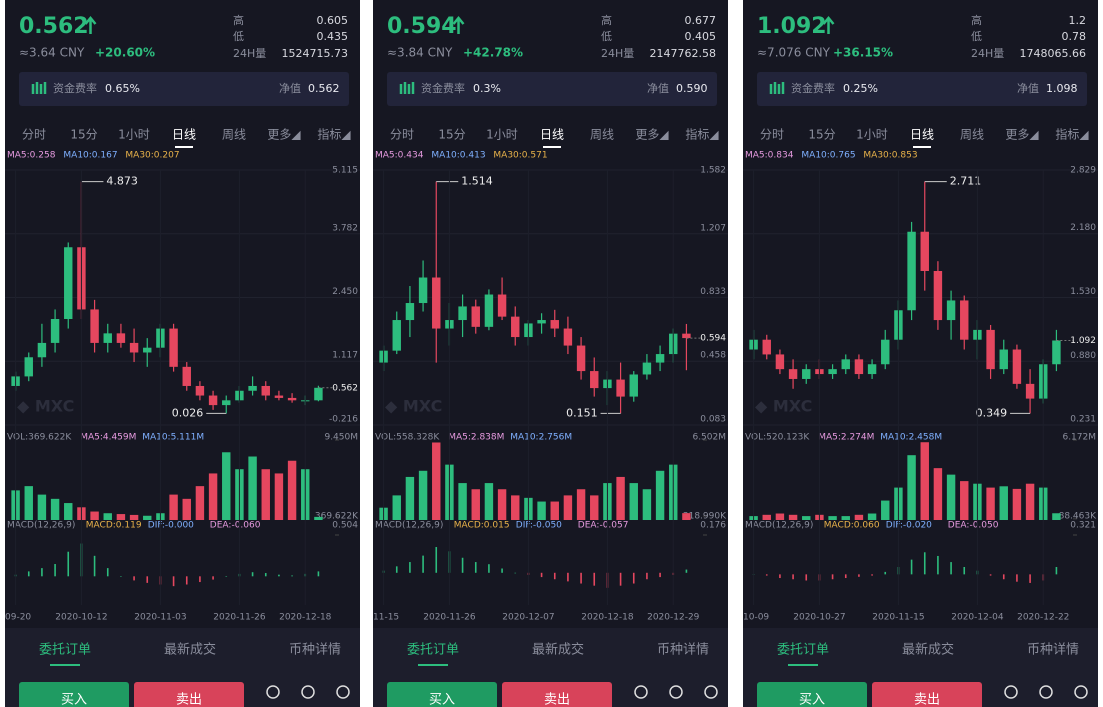 The height and width of the screenshot is (707, 1103). Describe the element at coordinates (458, 25) in the screenshot. I see `up-arrow` at that location.